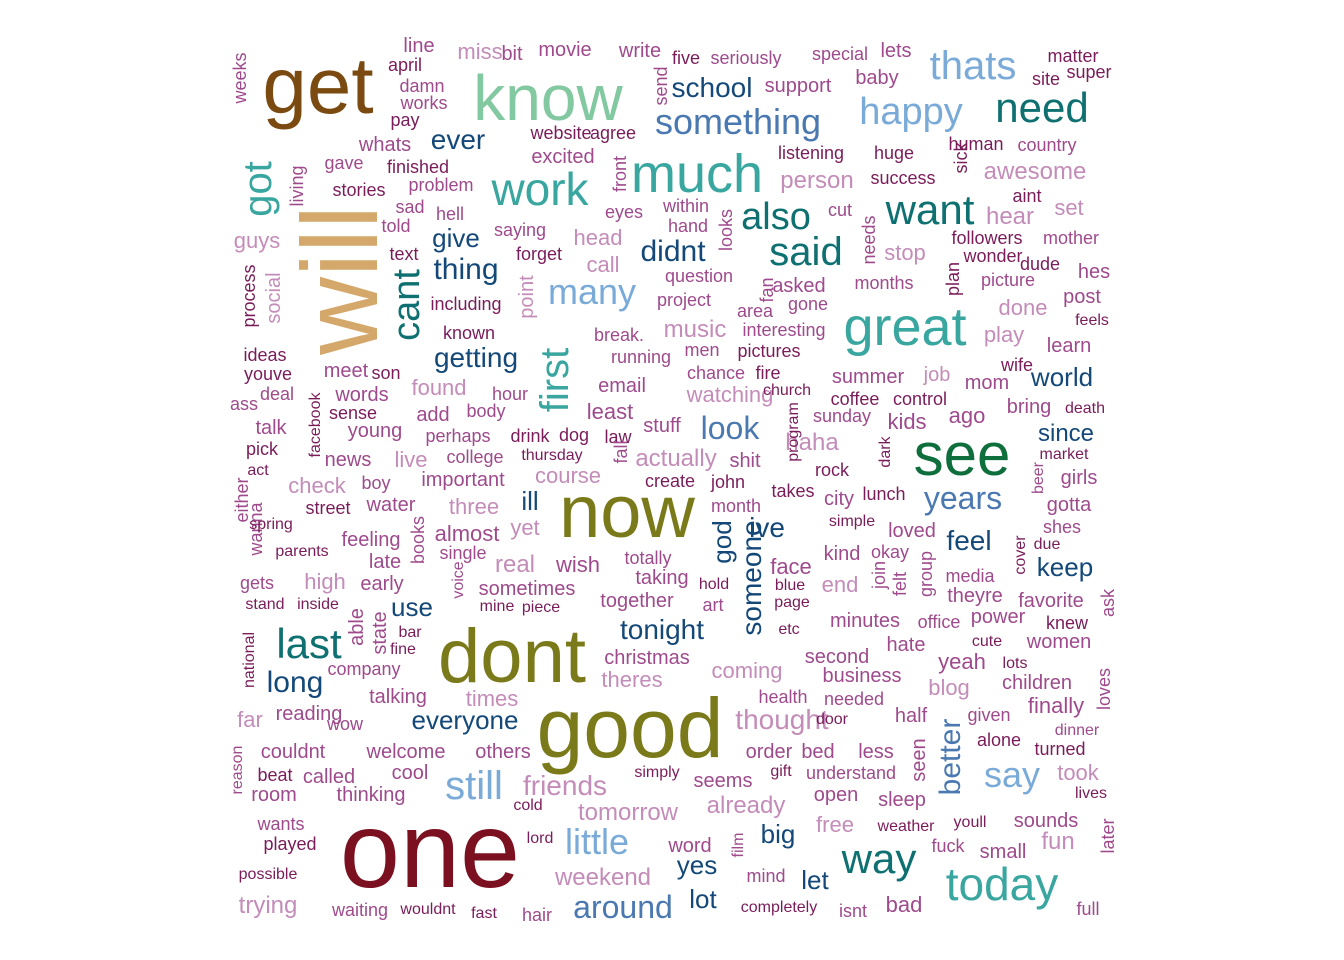 The image size is (1344, 960). I want to click on cloud-word: books, so click(418, 540).